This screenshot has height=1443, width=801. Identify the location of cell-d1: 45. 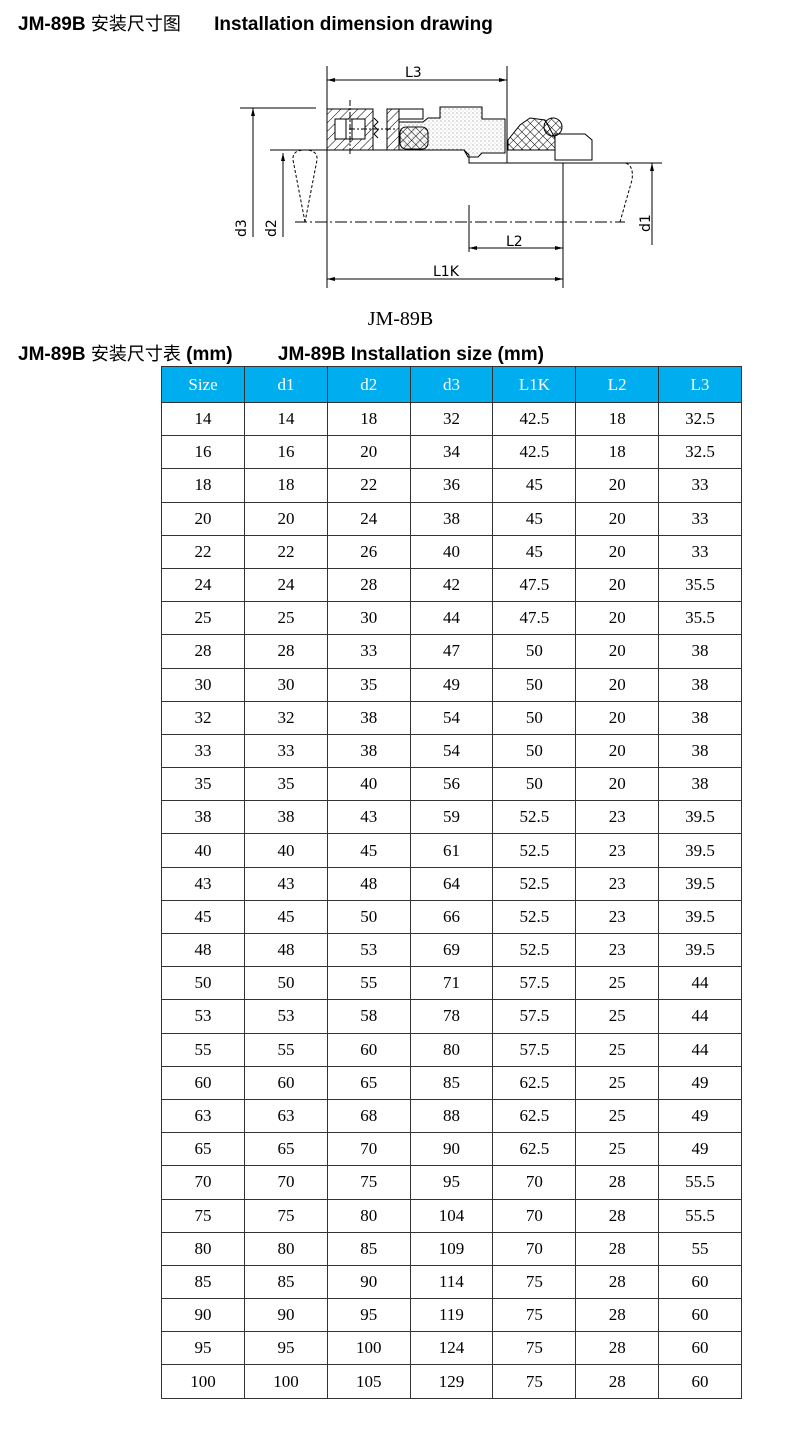
(286, 917).